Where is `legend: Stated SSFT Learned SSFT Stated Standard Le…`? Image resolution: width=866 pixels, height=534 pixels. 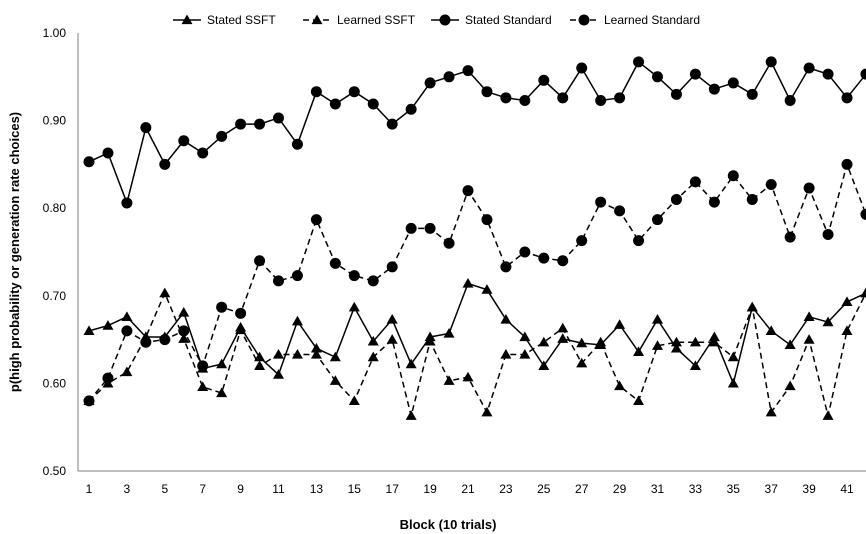 legend: Stated SSFT Learned SSFT Stated Standard Le… is located at coordinates (436, 20).